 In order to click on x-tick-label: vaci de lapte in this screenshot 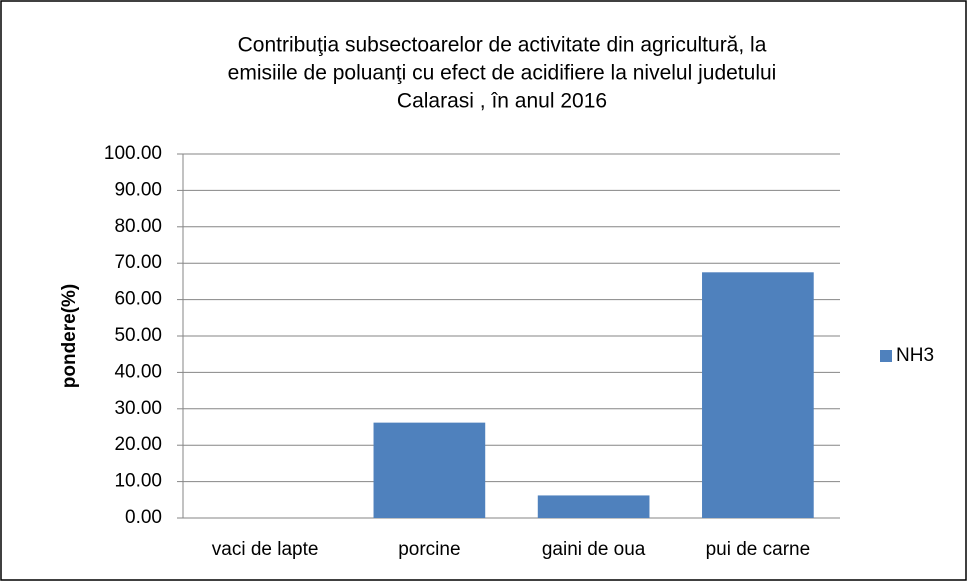, I will do `click(265, 549)`.